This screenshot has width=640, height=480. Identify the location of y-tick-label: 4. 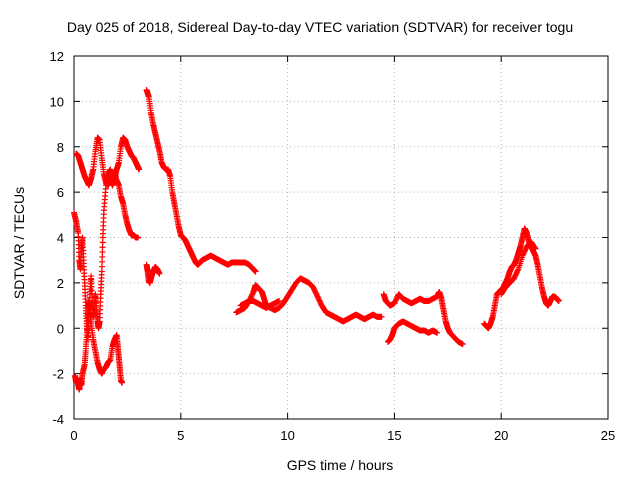
(60, 238).